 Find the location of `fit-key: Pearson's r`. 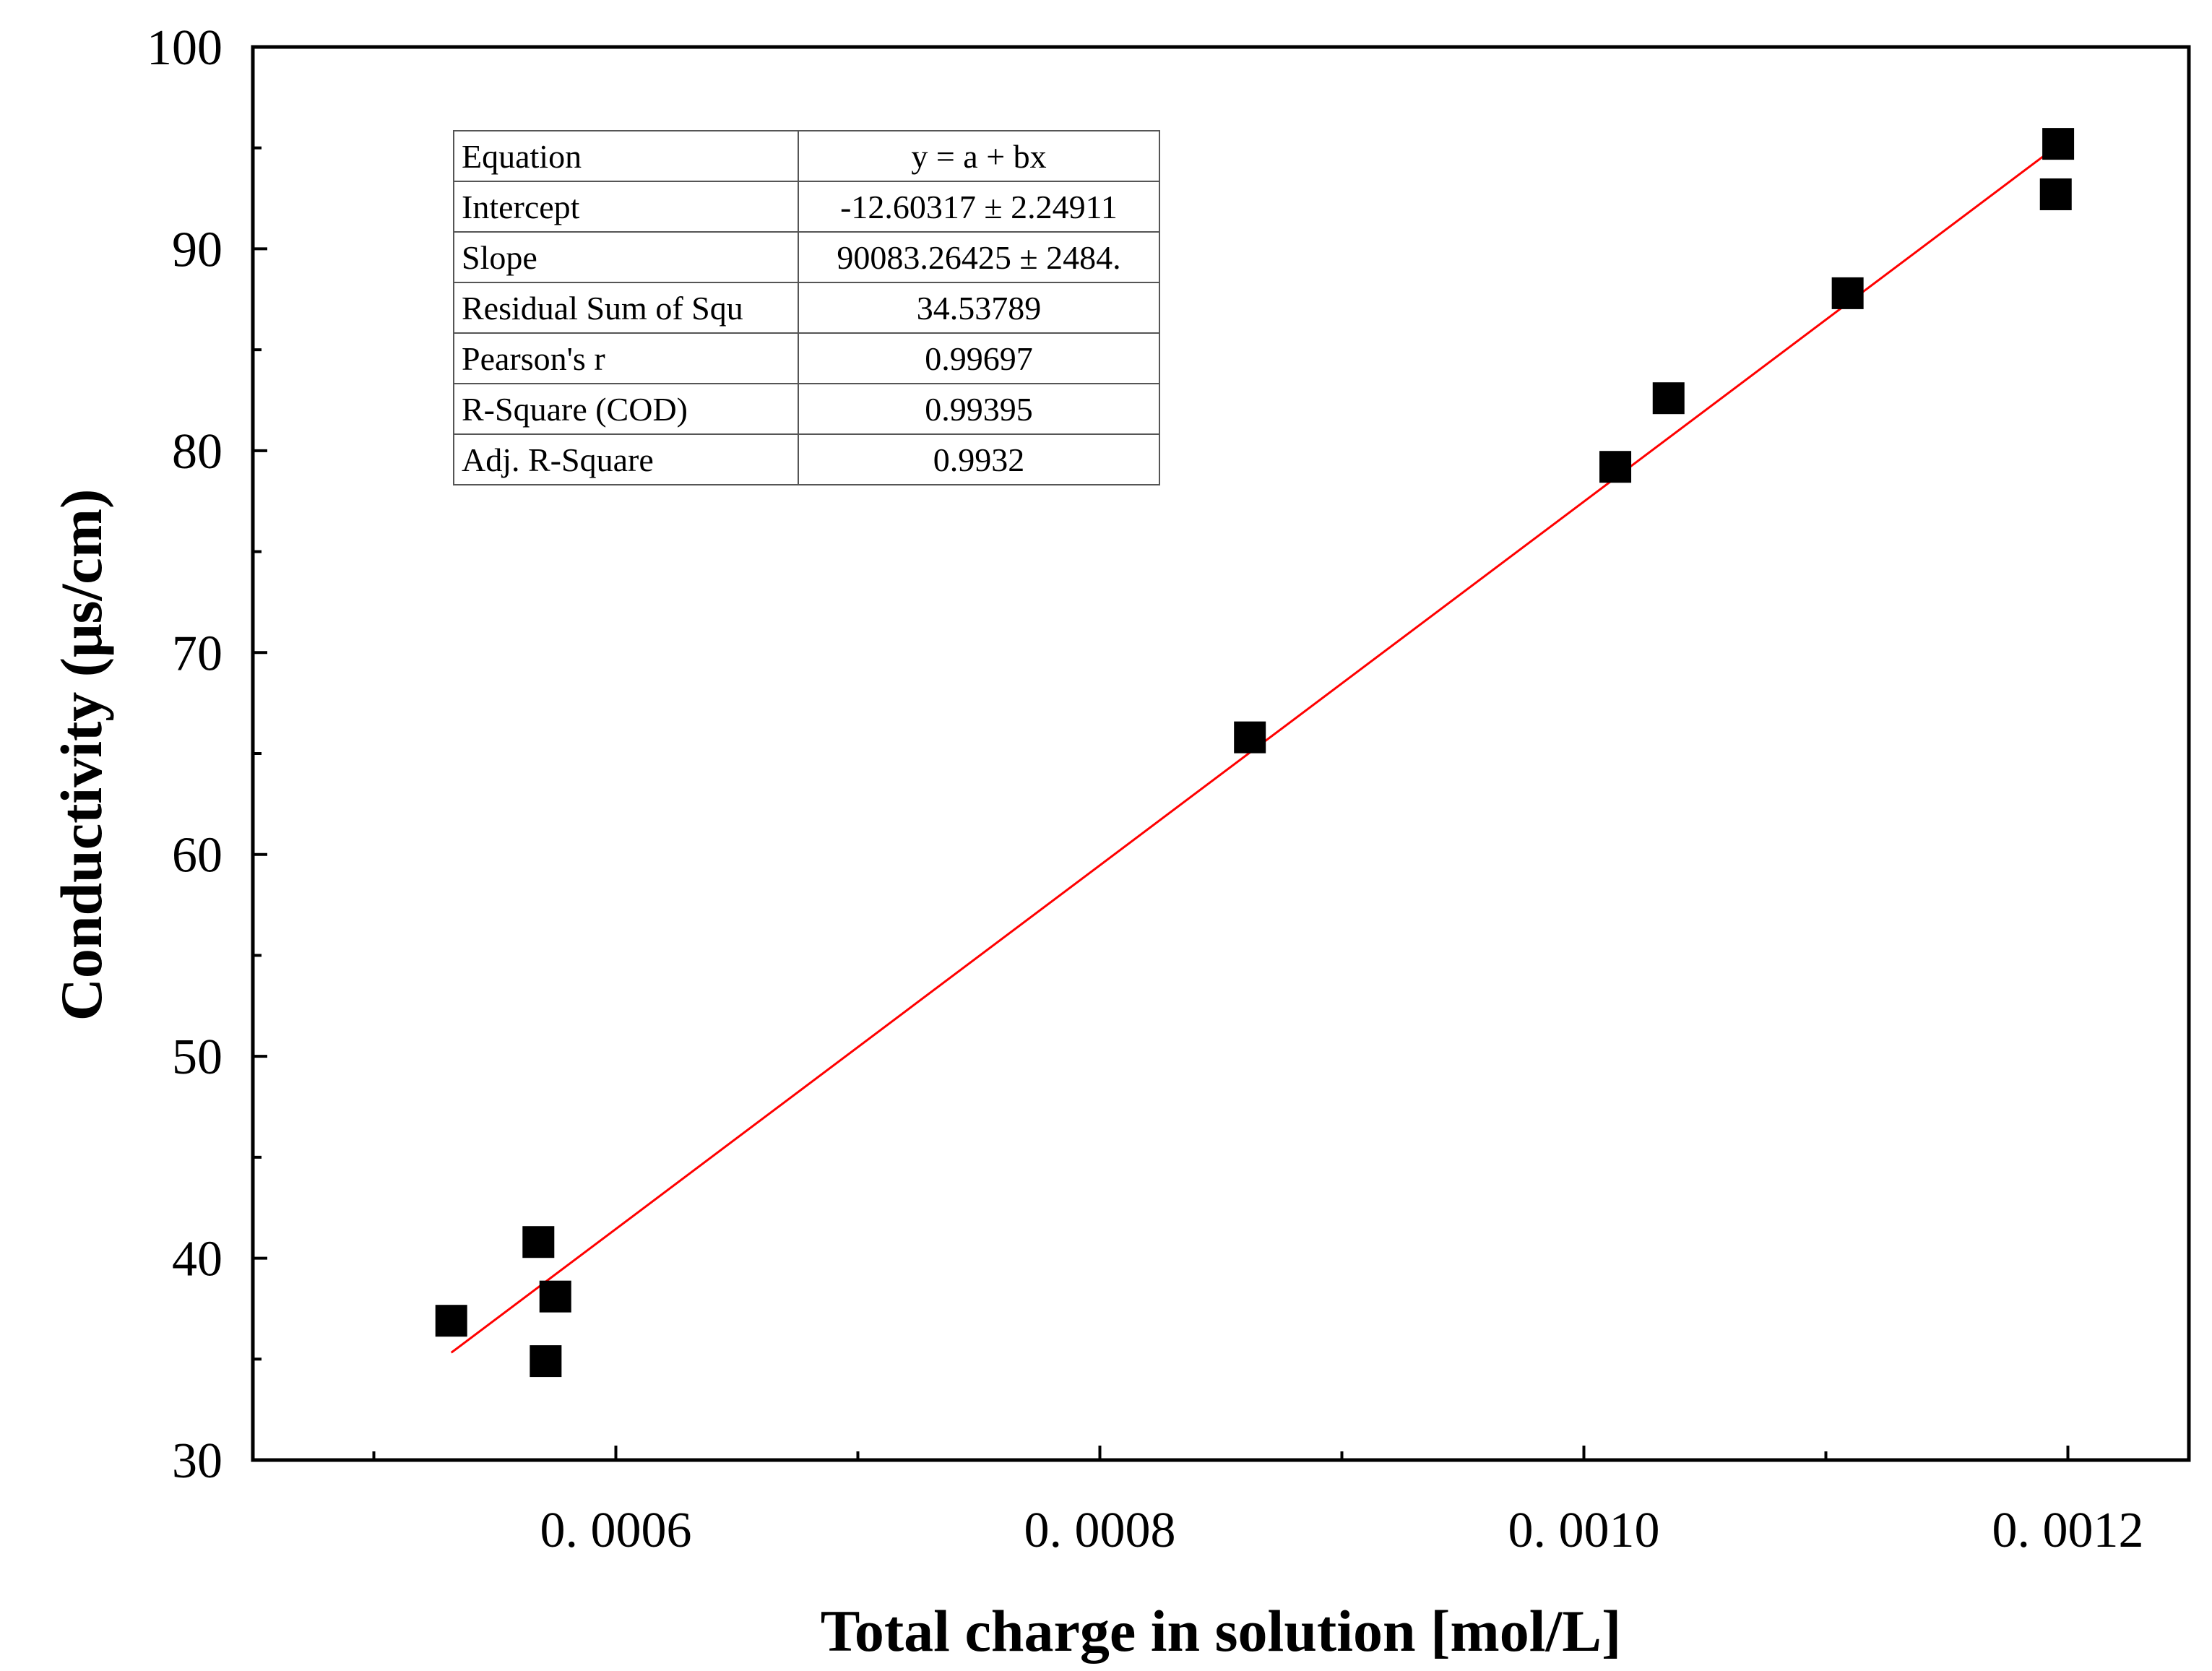

fit-key: Pearson's r is located at coordinates (626, 358).